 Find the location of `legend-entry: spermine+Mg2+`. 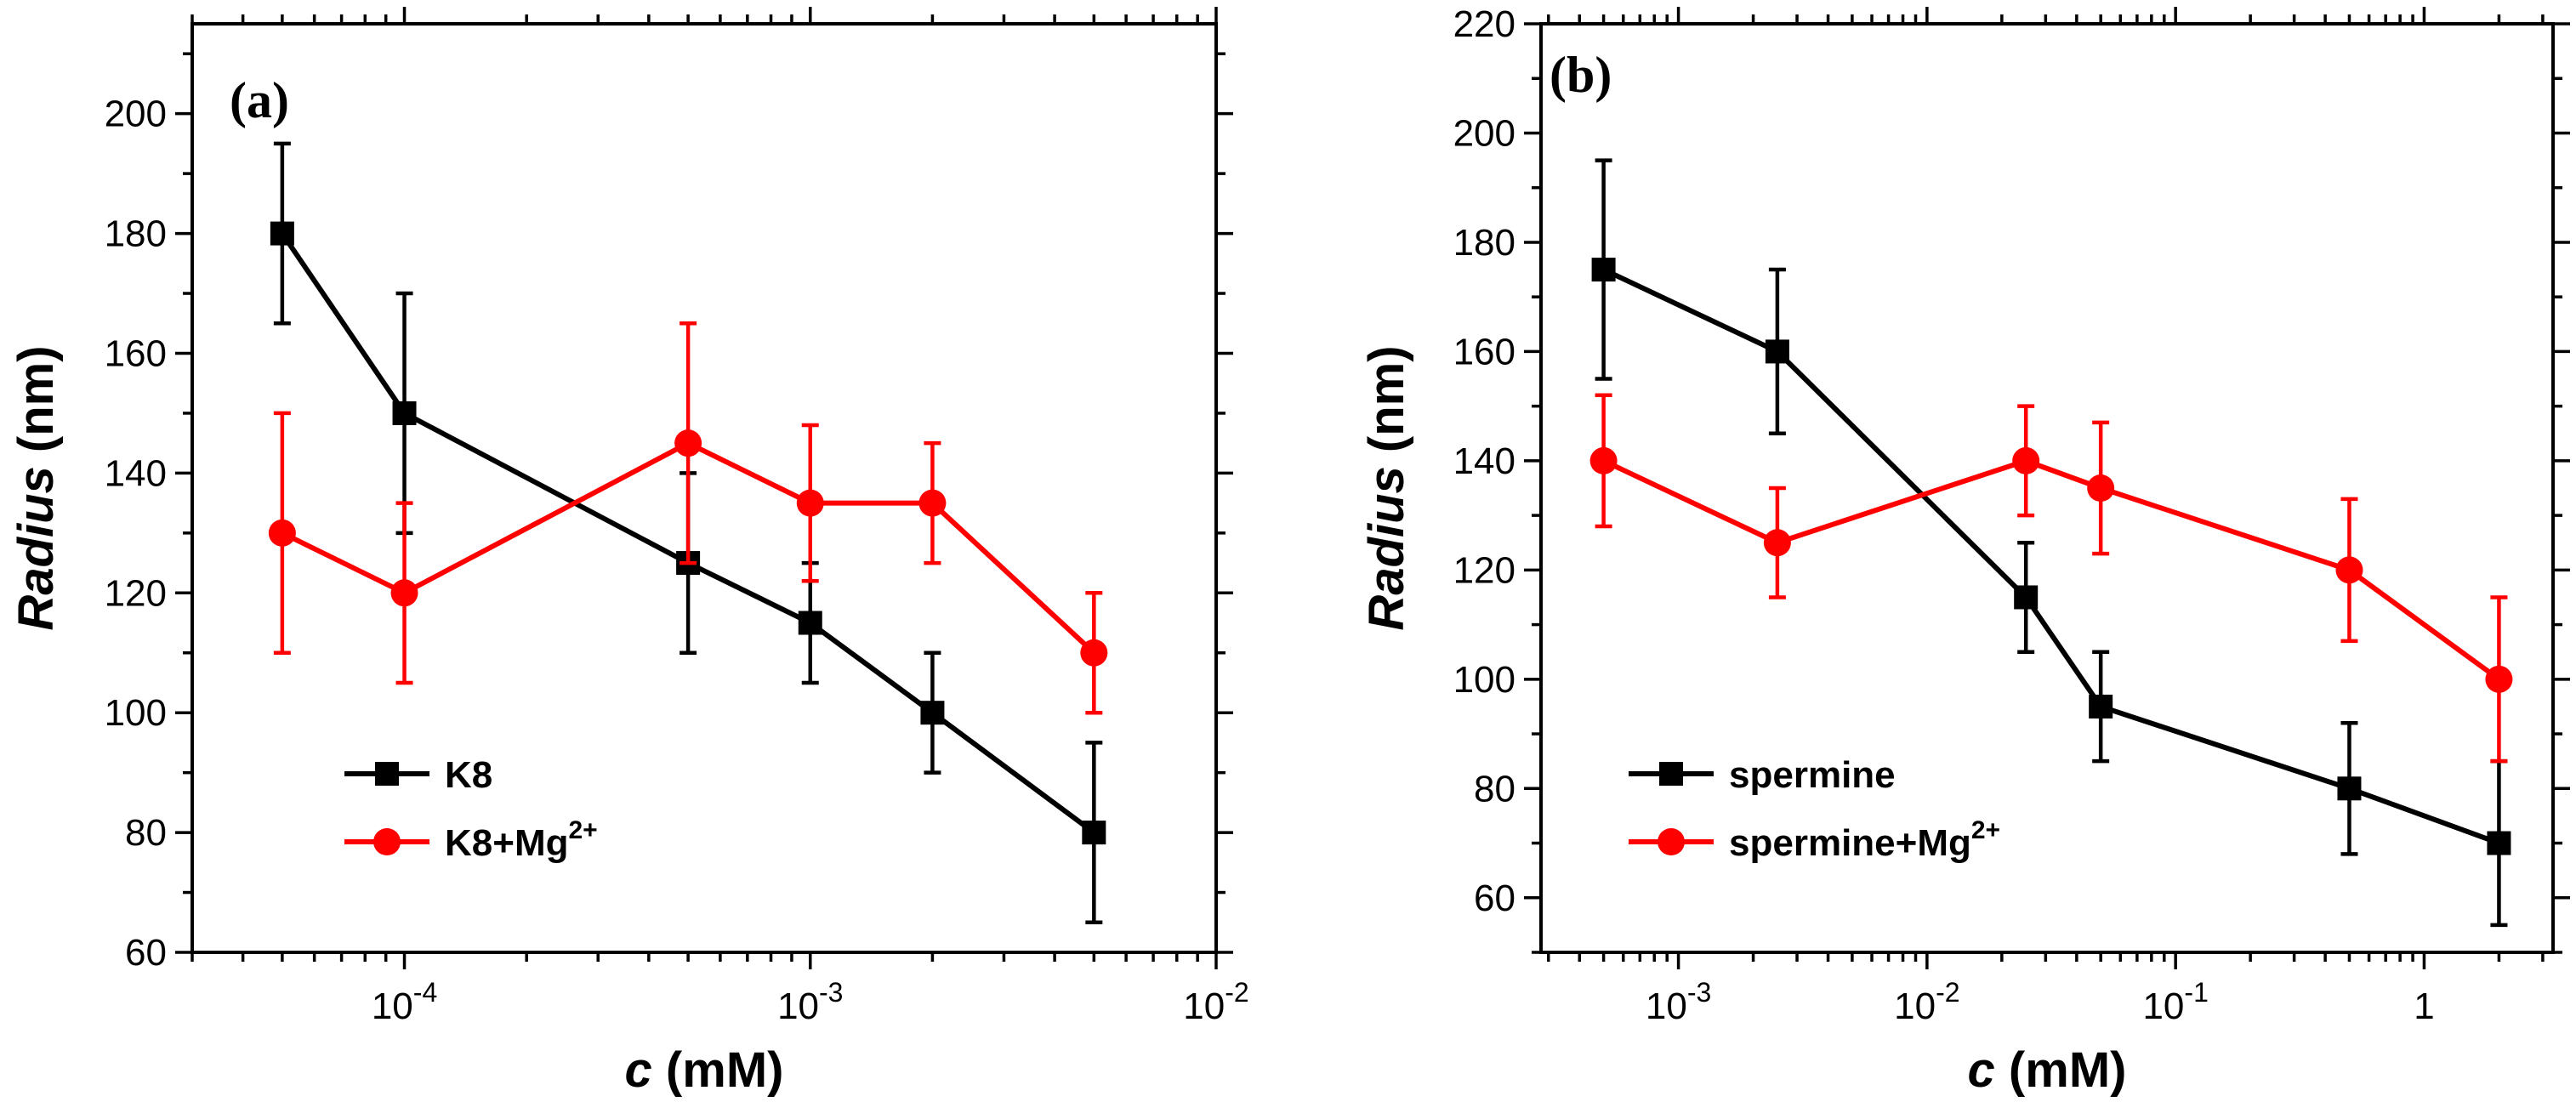

legend-entry: spermine+Mg2+ is located at coordinates (1814, 840).